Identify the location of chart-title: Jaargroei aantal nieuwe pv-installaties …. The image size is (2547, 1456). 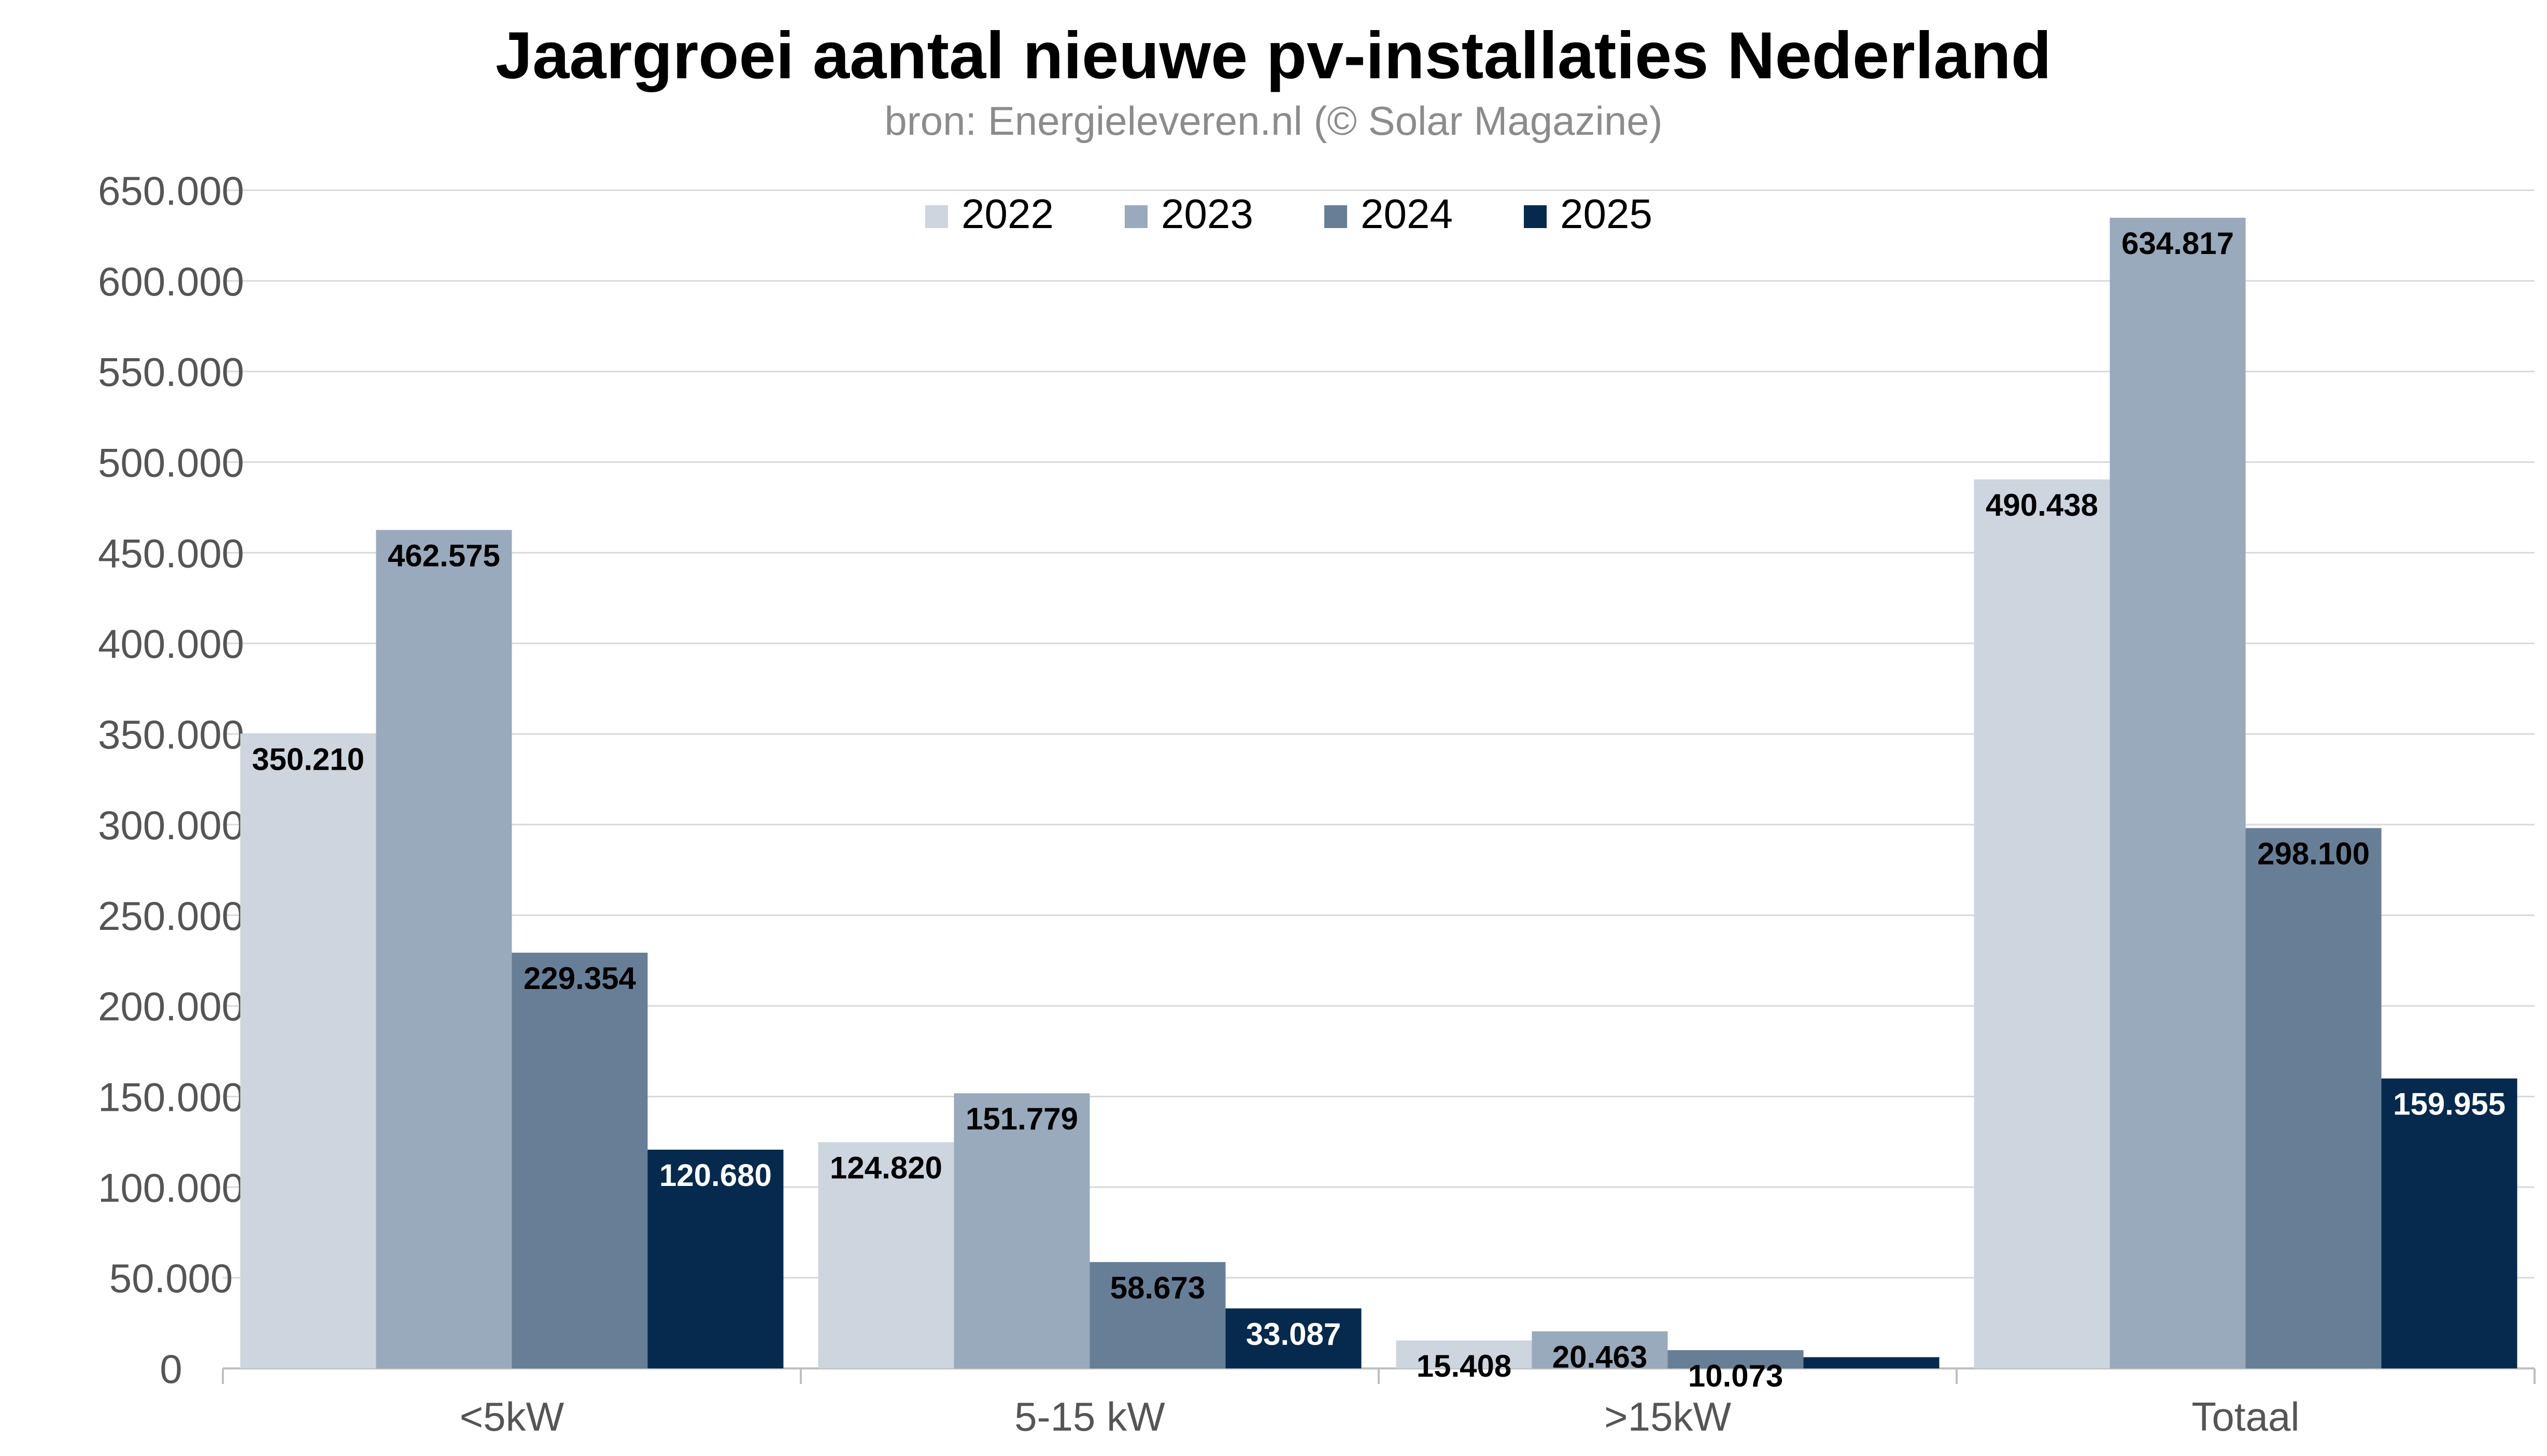
(1273, 56).